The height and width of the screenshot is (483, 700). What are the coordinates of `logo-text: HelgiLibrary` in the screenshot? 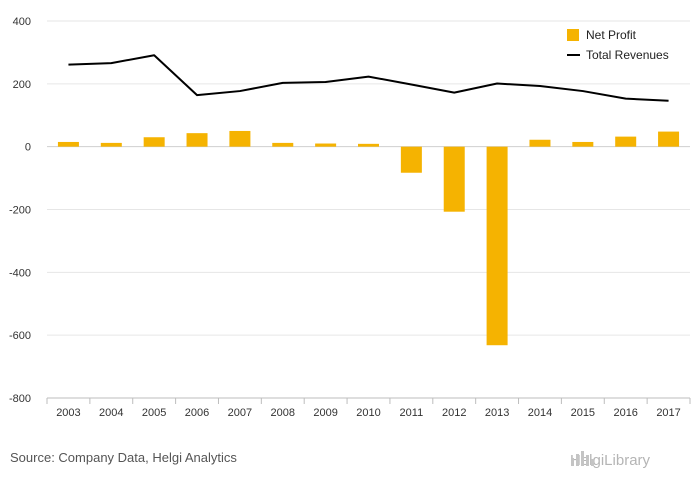 It's located at (610, 460).